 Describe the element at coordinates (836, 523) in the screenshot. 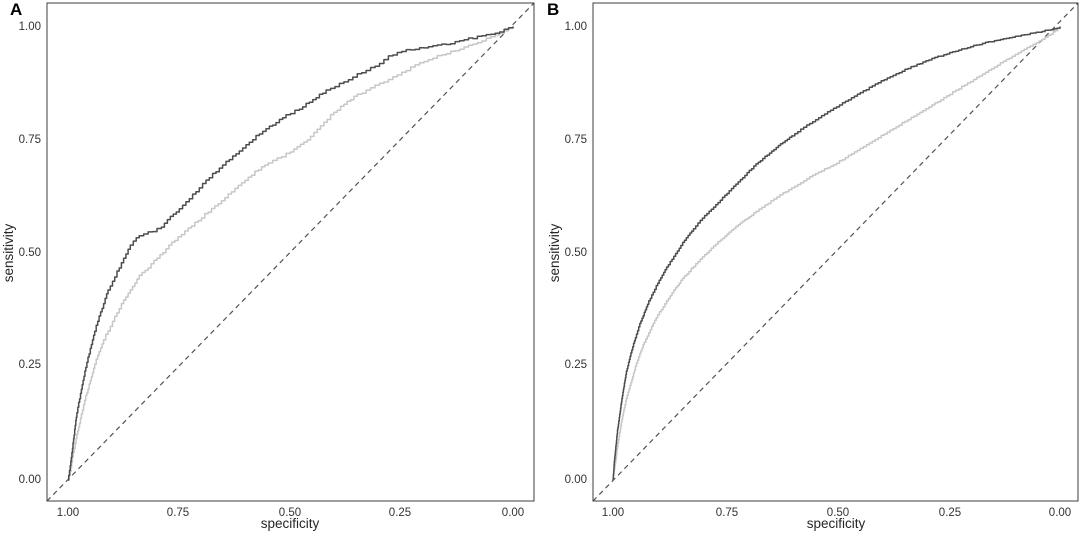

I see `panel-b-x-axis-title: specificity` at that location.